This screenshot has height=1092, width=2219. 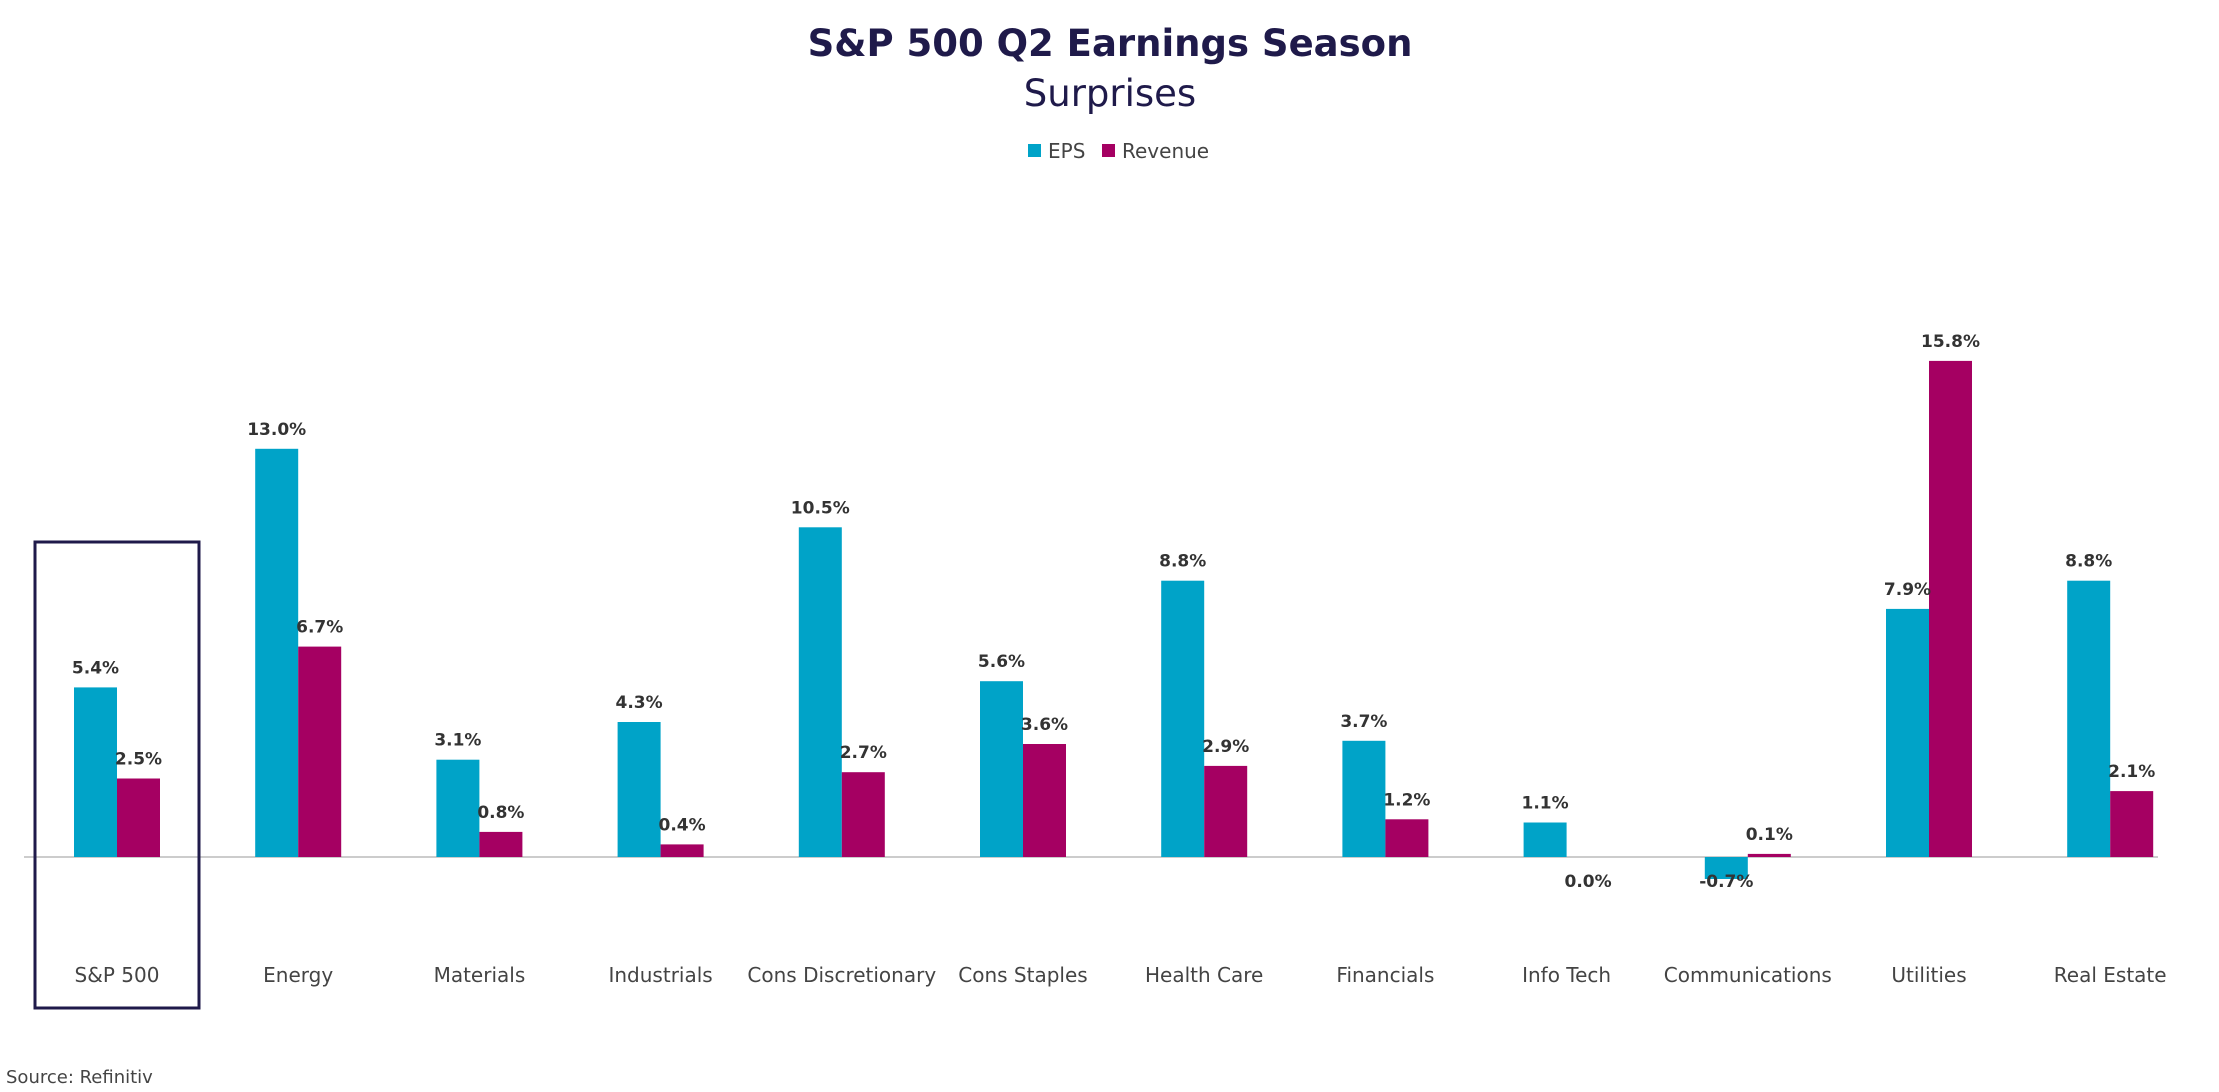 I want to click on bar-eps-communications, so click(x=1726, y=868).